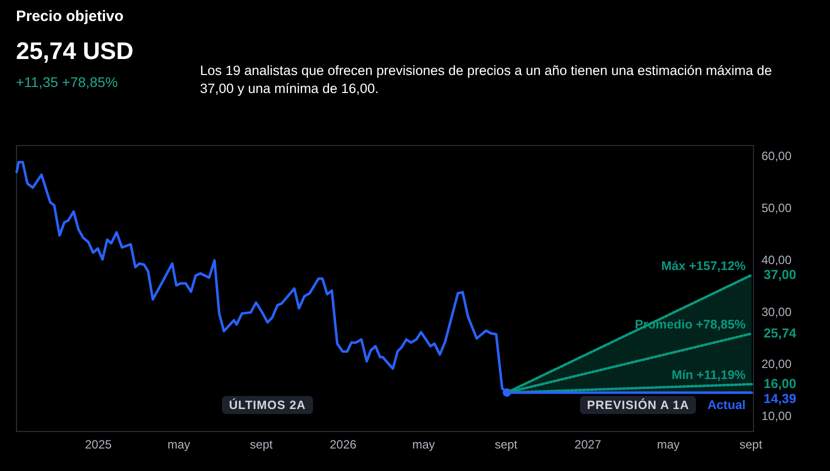 This screenshot has height=471, width=830. I want to click on y-tick-label: 50,00, so click(777, 207).